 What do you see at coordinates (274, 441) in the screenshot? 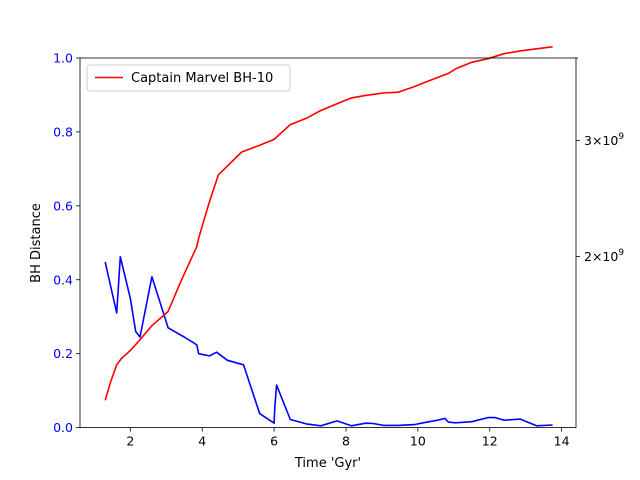
I see `x-tick-label: 6` at bounding box center [274, 441].